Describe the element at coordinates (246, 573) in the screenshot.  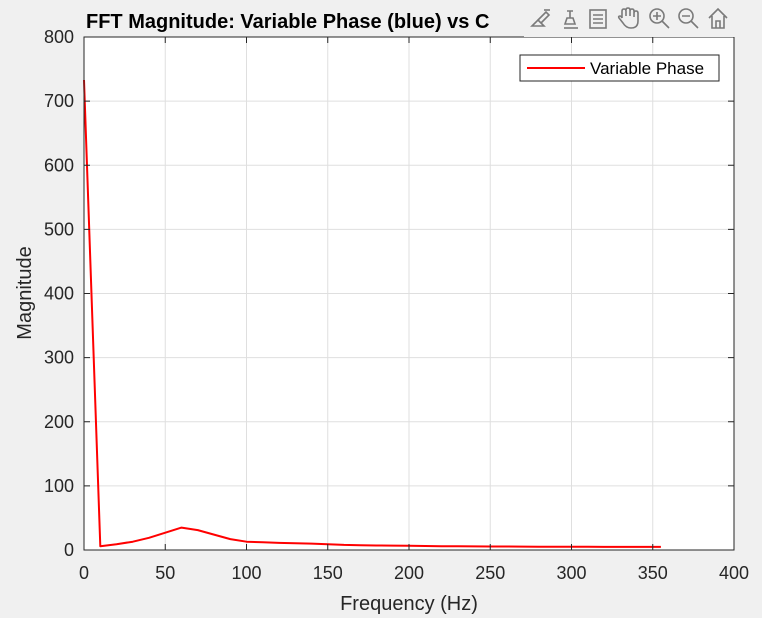
I see `x-tick-label: 100` at that location.